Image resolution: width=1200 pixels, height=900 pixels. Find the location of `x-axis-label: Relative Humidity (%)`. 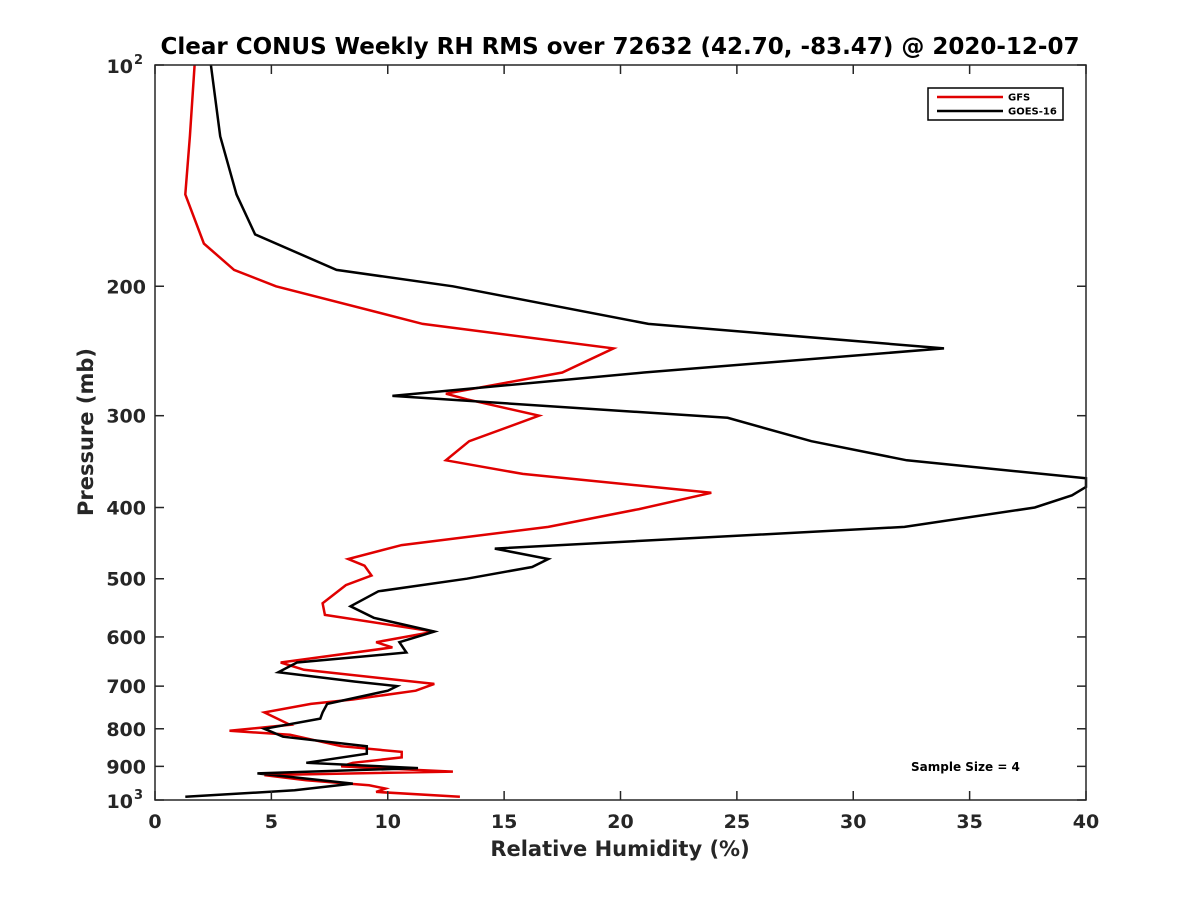

x-axis-label: Relative Humidity (%) is located at coordinates (619, 849).